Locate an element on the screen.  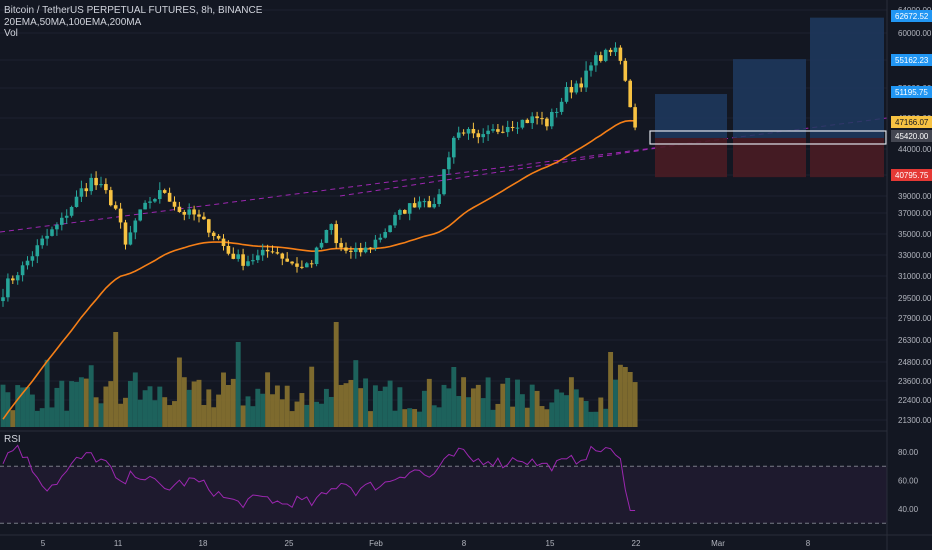
price-tag-label: 55162.23 is located at coordinates (912, 60).